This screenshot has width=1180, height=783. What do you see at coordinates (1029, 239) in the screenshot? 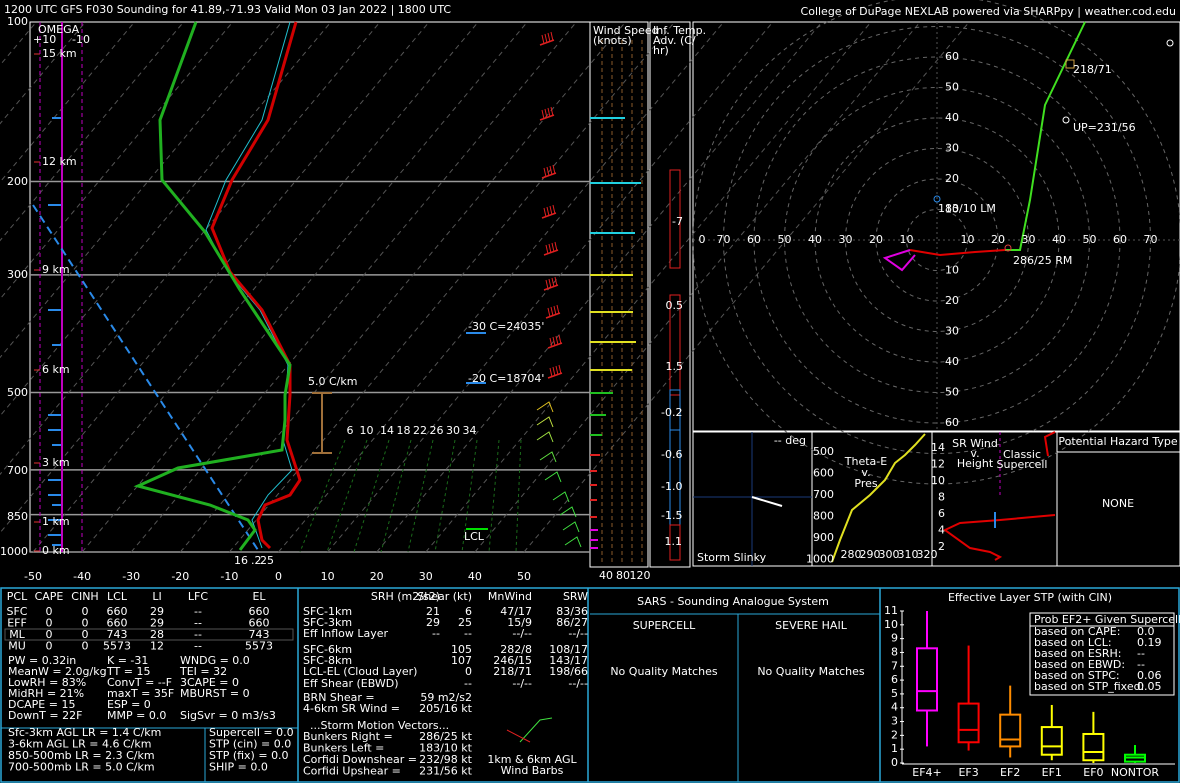
I see `hodo-x-label: 30` at bounding box center [1029, 239].